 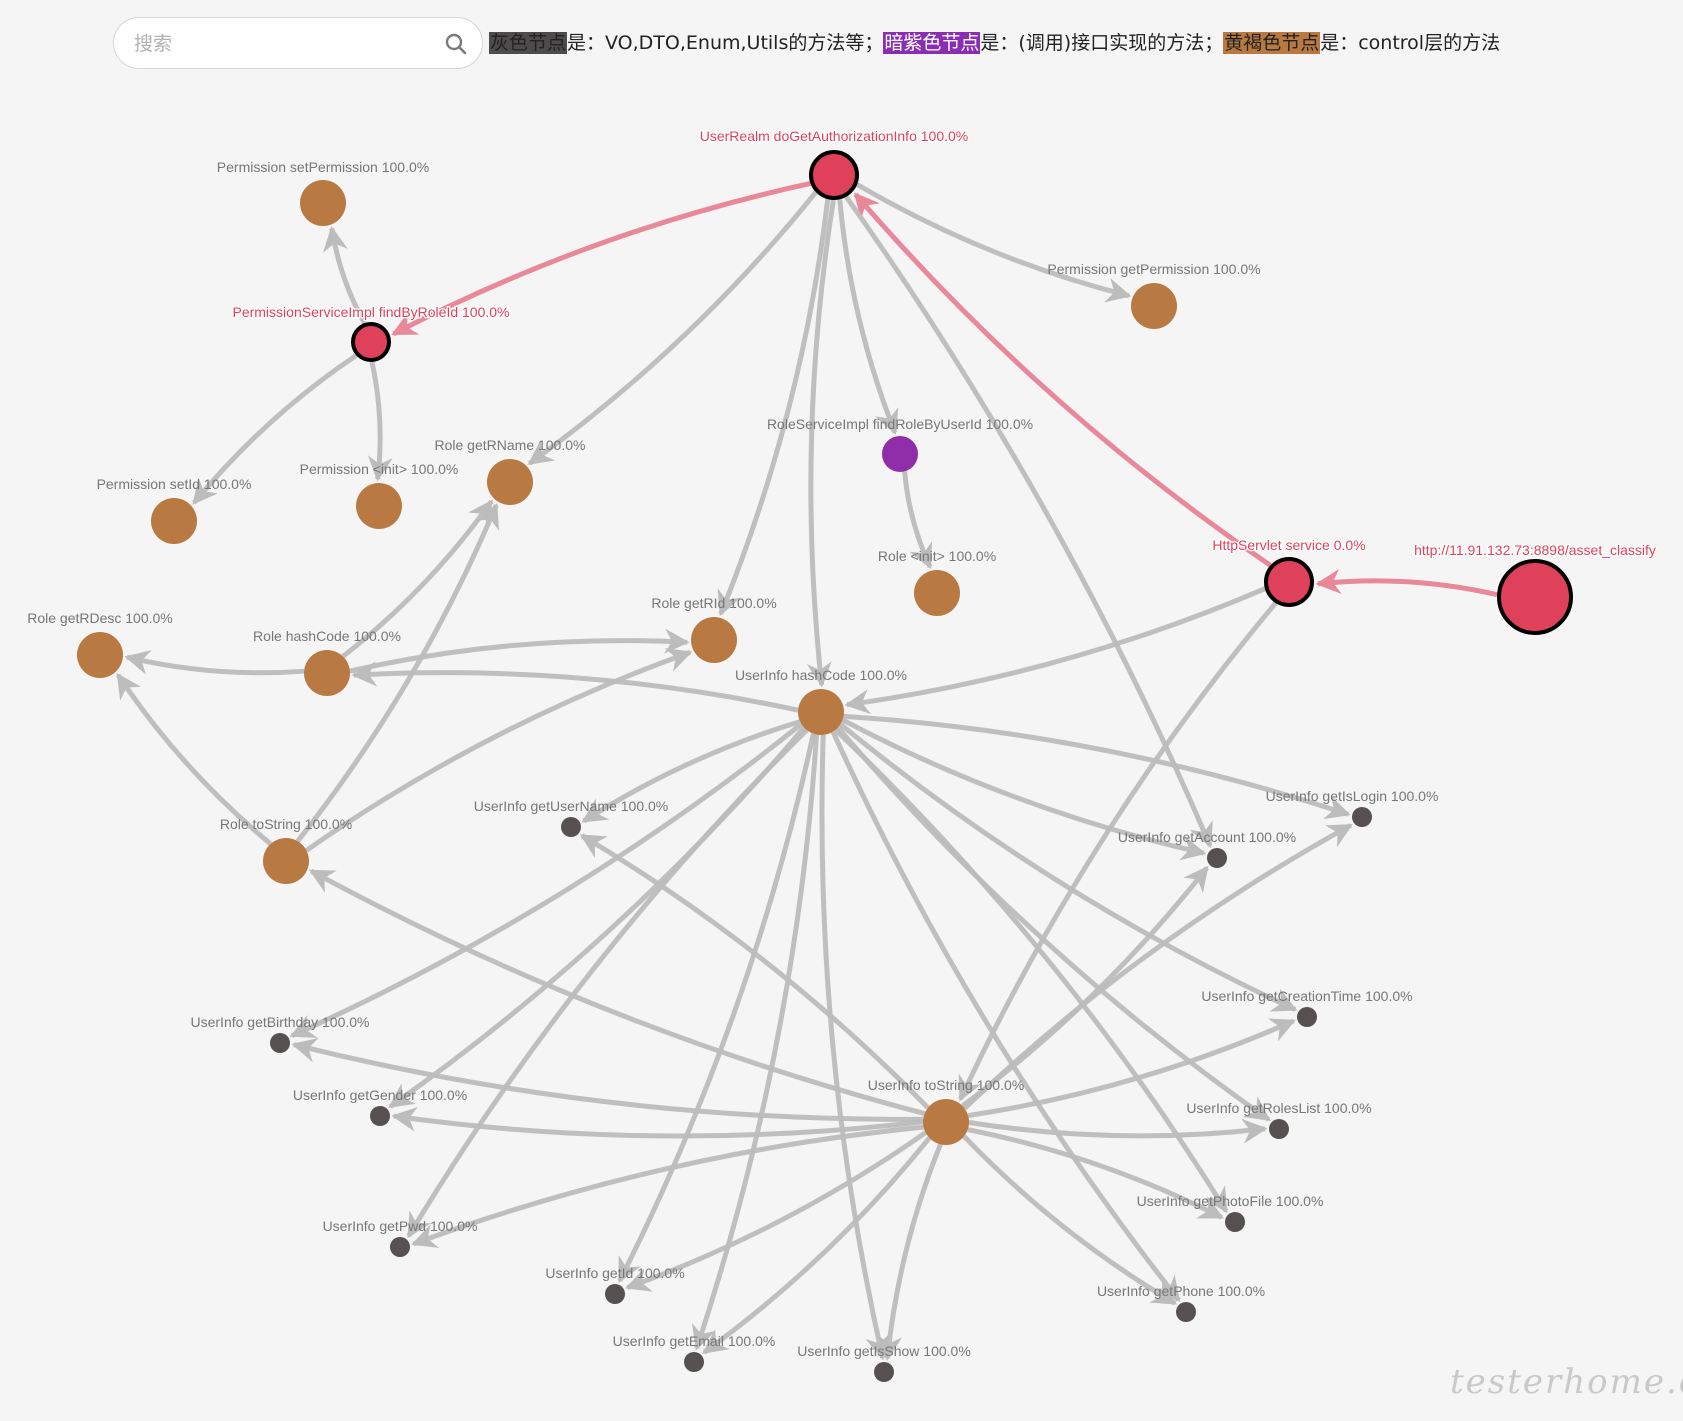 I want to click on node-label-n_ui_roles: UserInfo getRolesList 100.0%, so click(x=1278, y=1108).